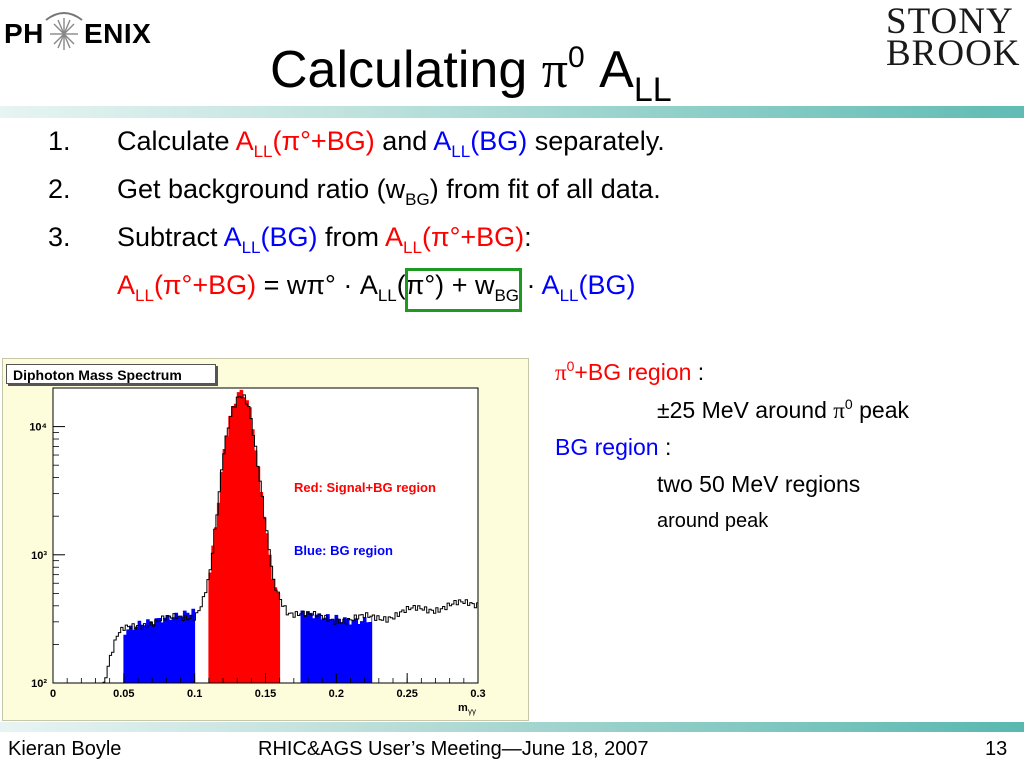  I want to click on wbg-sub: BG, so click(417, 199).